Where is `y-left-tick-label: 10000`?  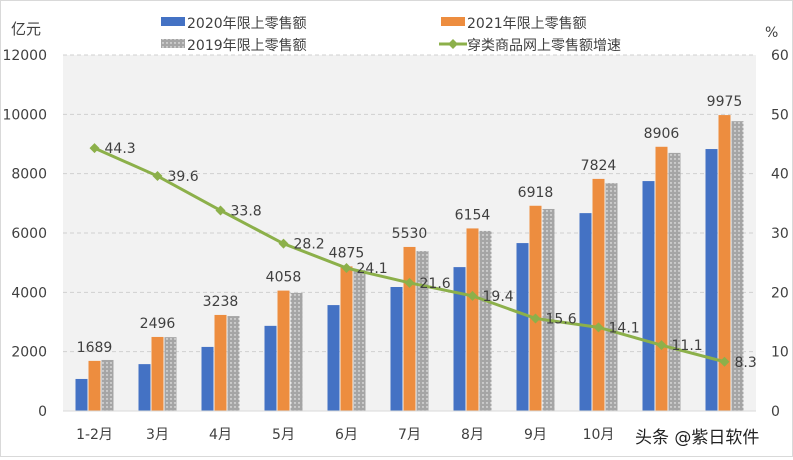
y-left-tick-label: 10000 is located at coordinates (24, 115).